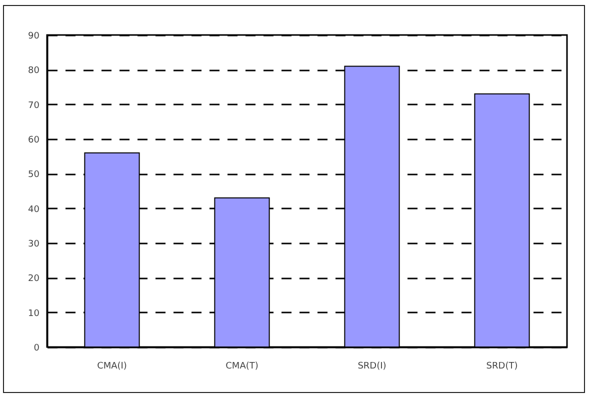 The height and width of the screenshot is (399, 592). I want to click on y-tick-label: 80, so click(34, 71).